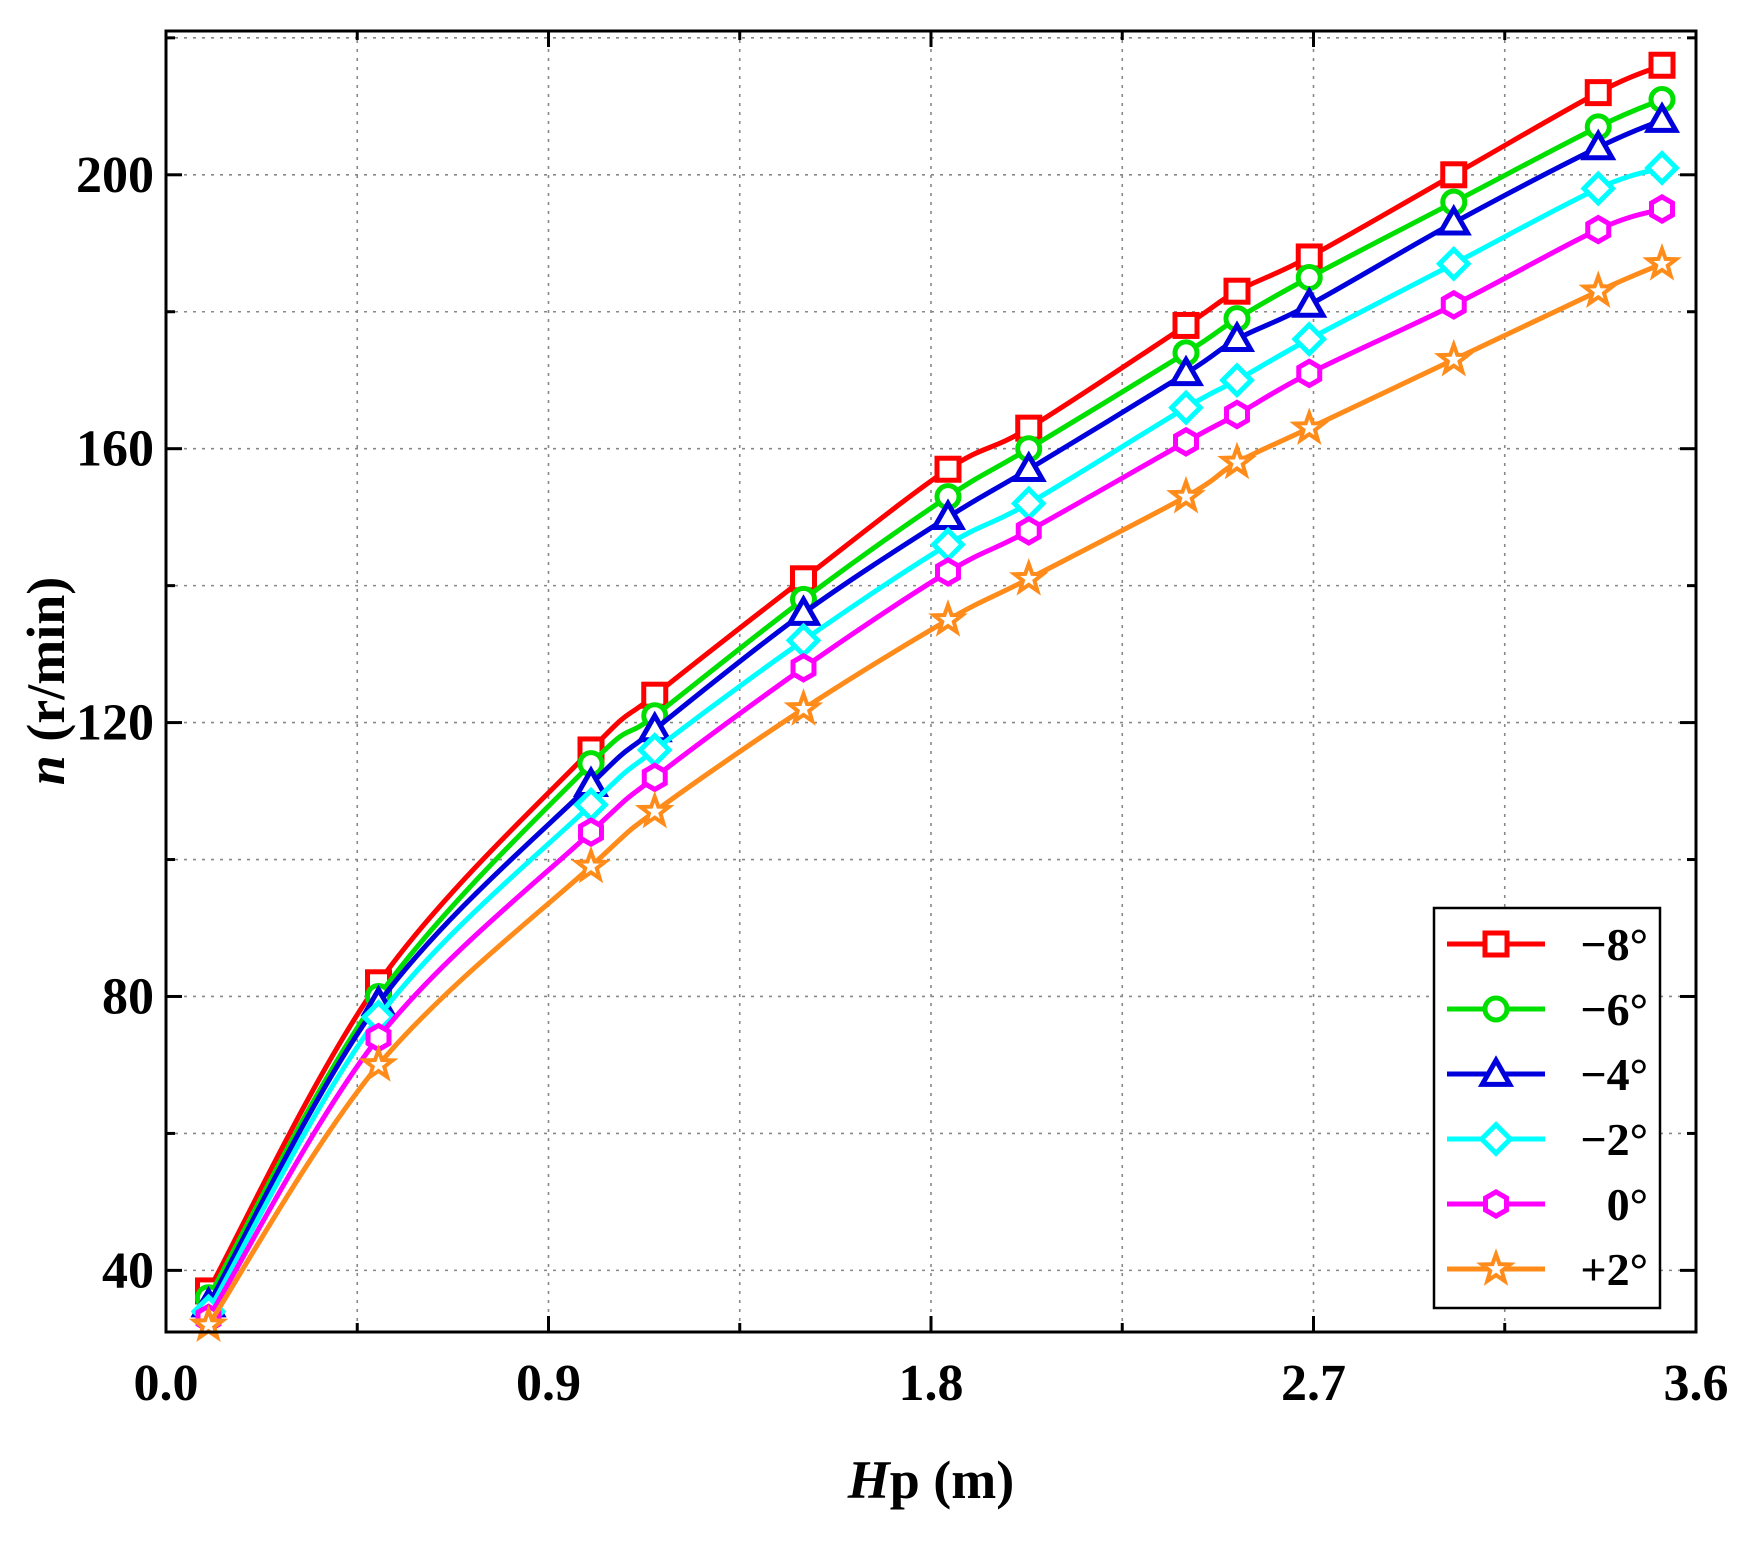 The height and width of the screenshot is (1547, 1751). I want to click on y-axis-label-italic: n, so click(46, 770).